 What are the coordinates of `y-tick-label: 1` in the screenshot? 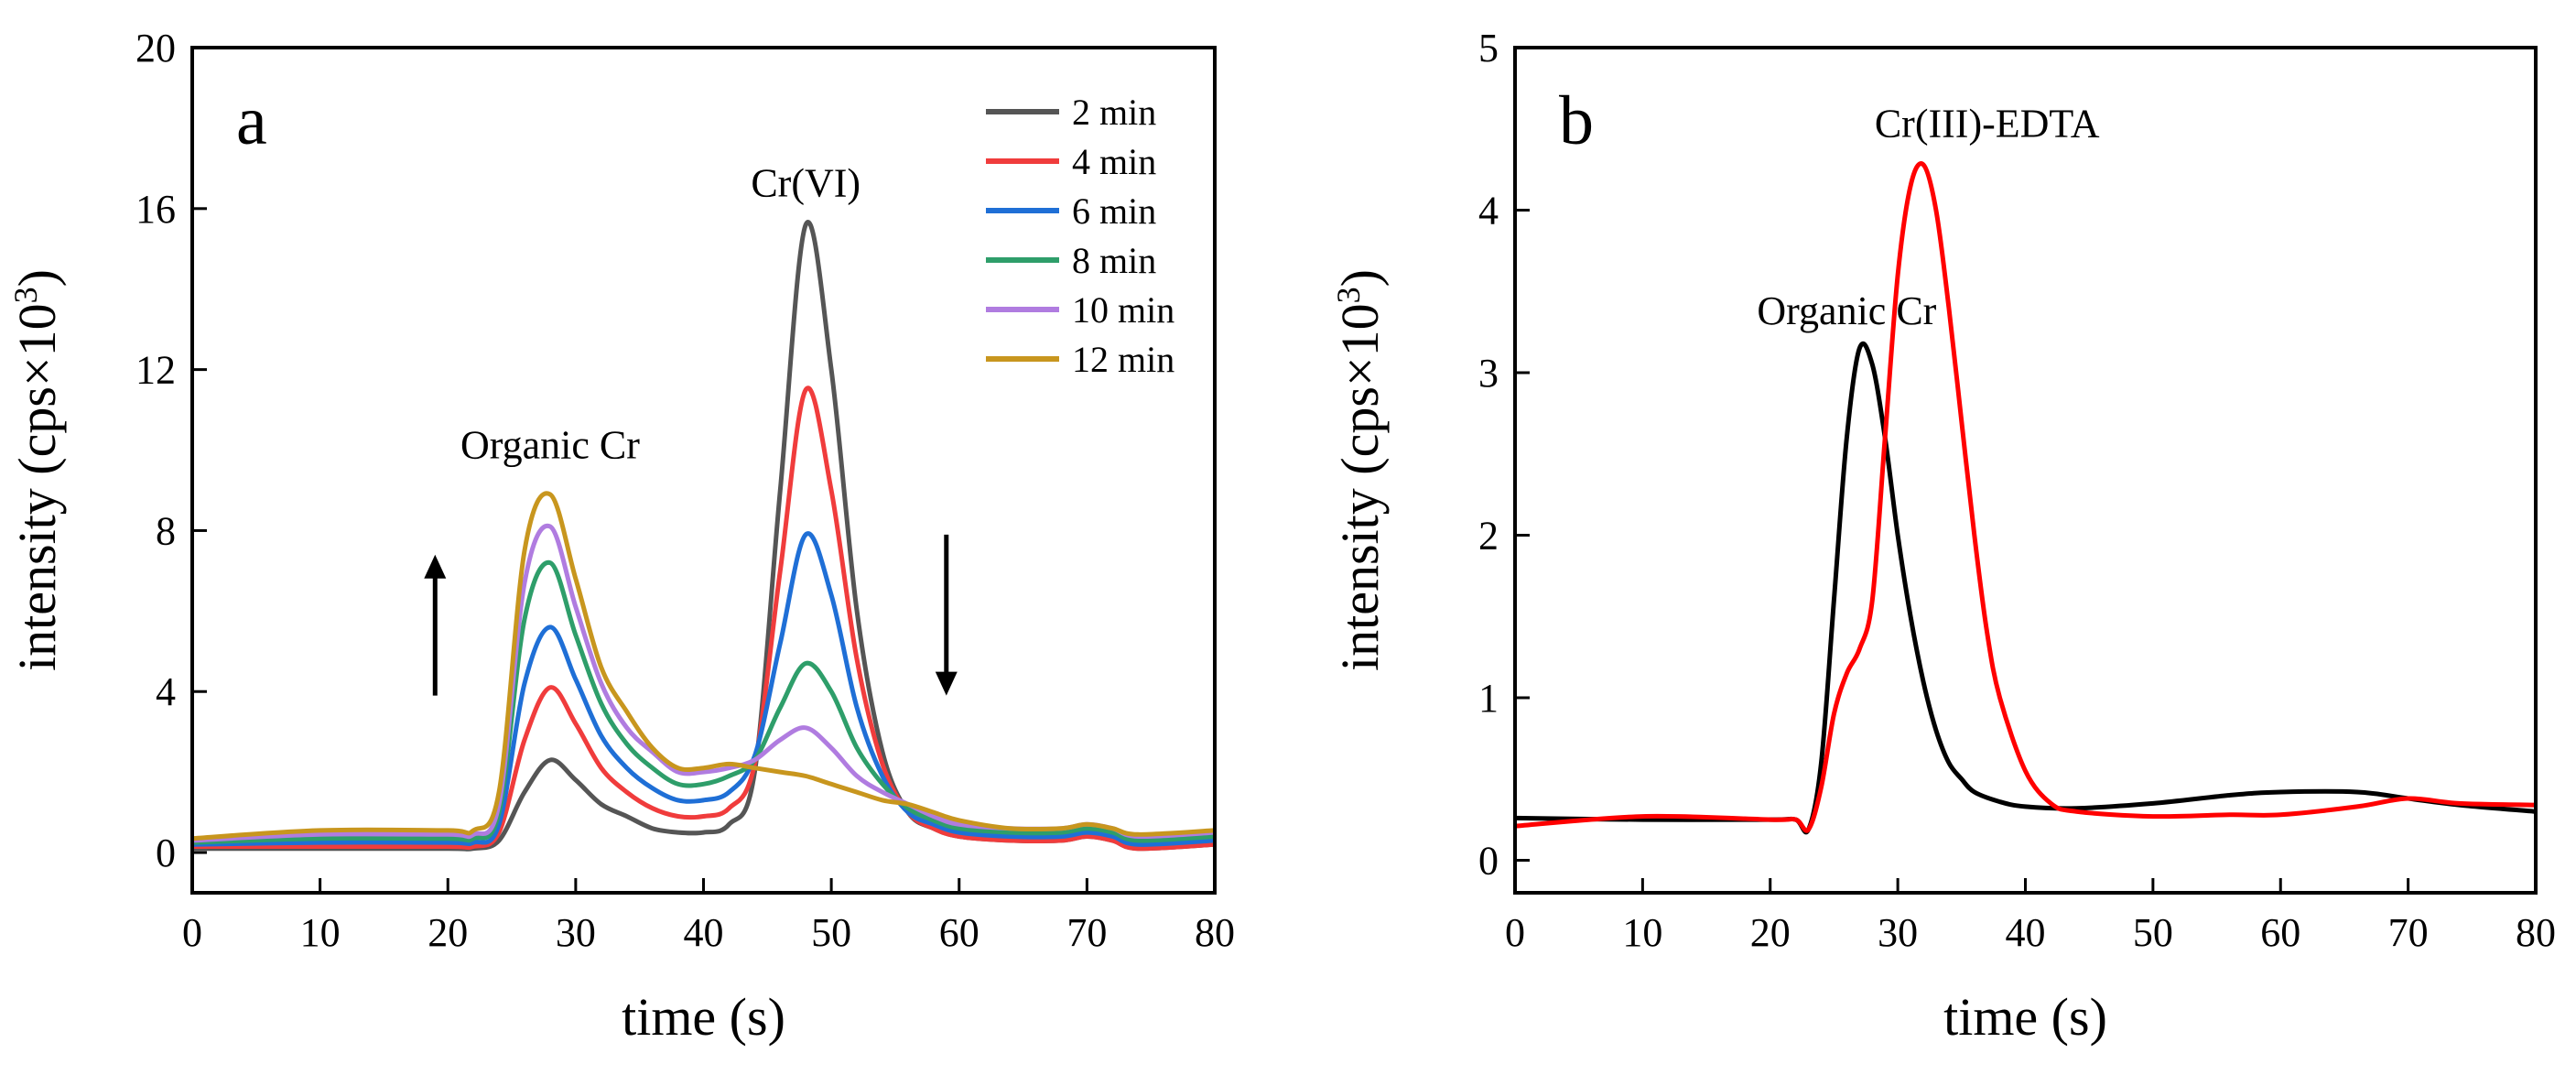 It's located at (1489, 698).